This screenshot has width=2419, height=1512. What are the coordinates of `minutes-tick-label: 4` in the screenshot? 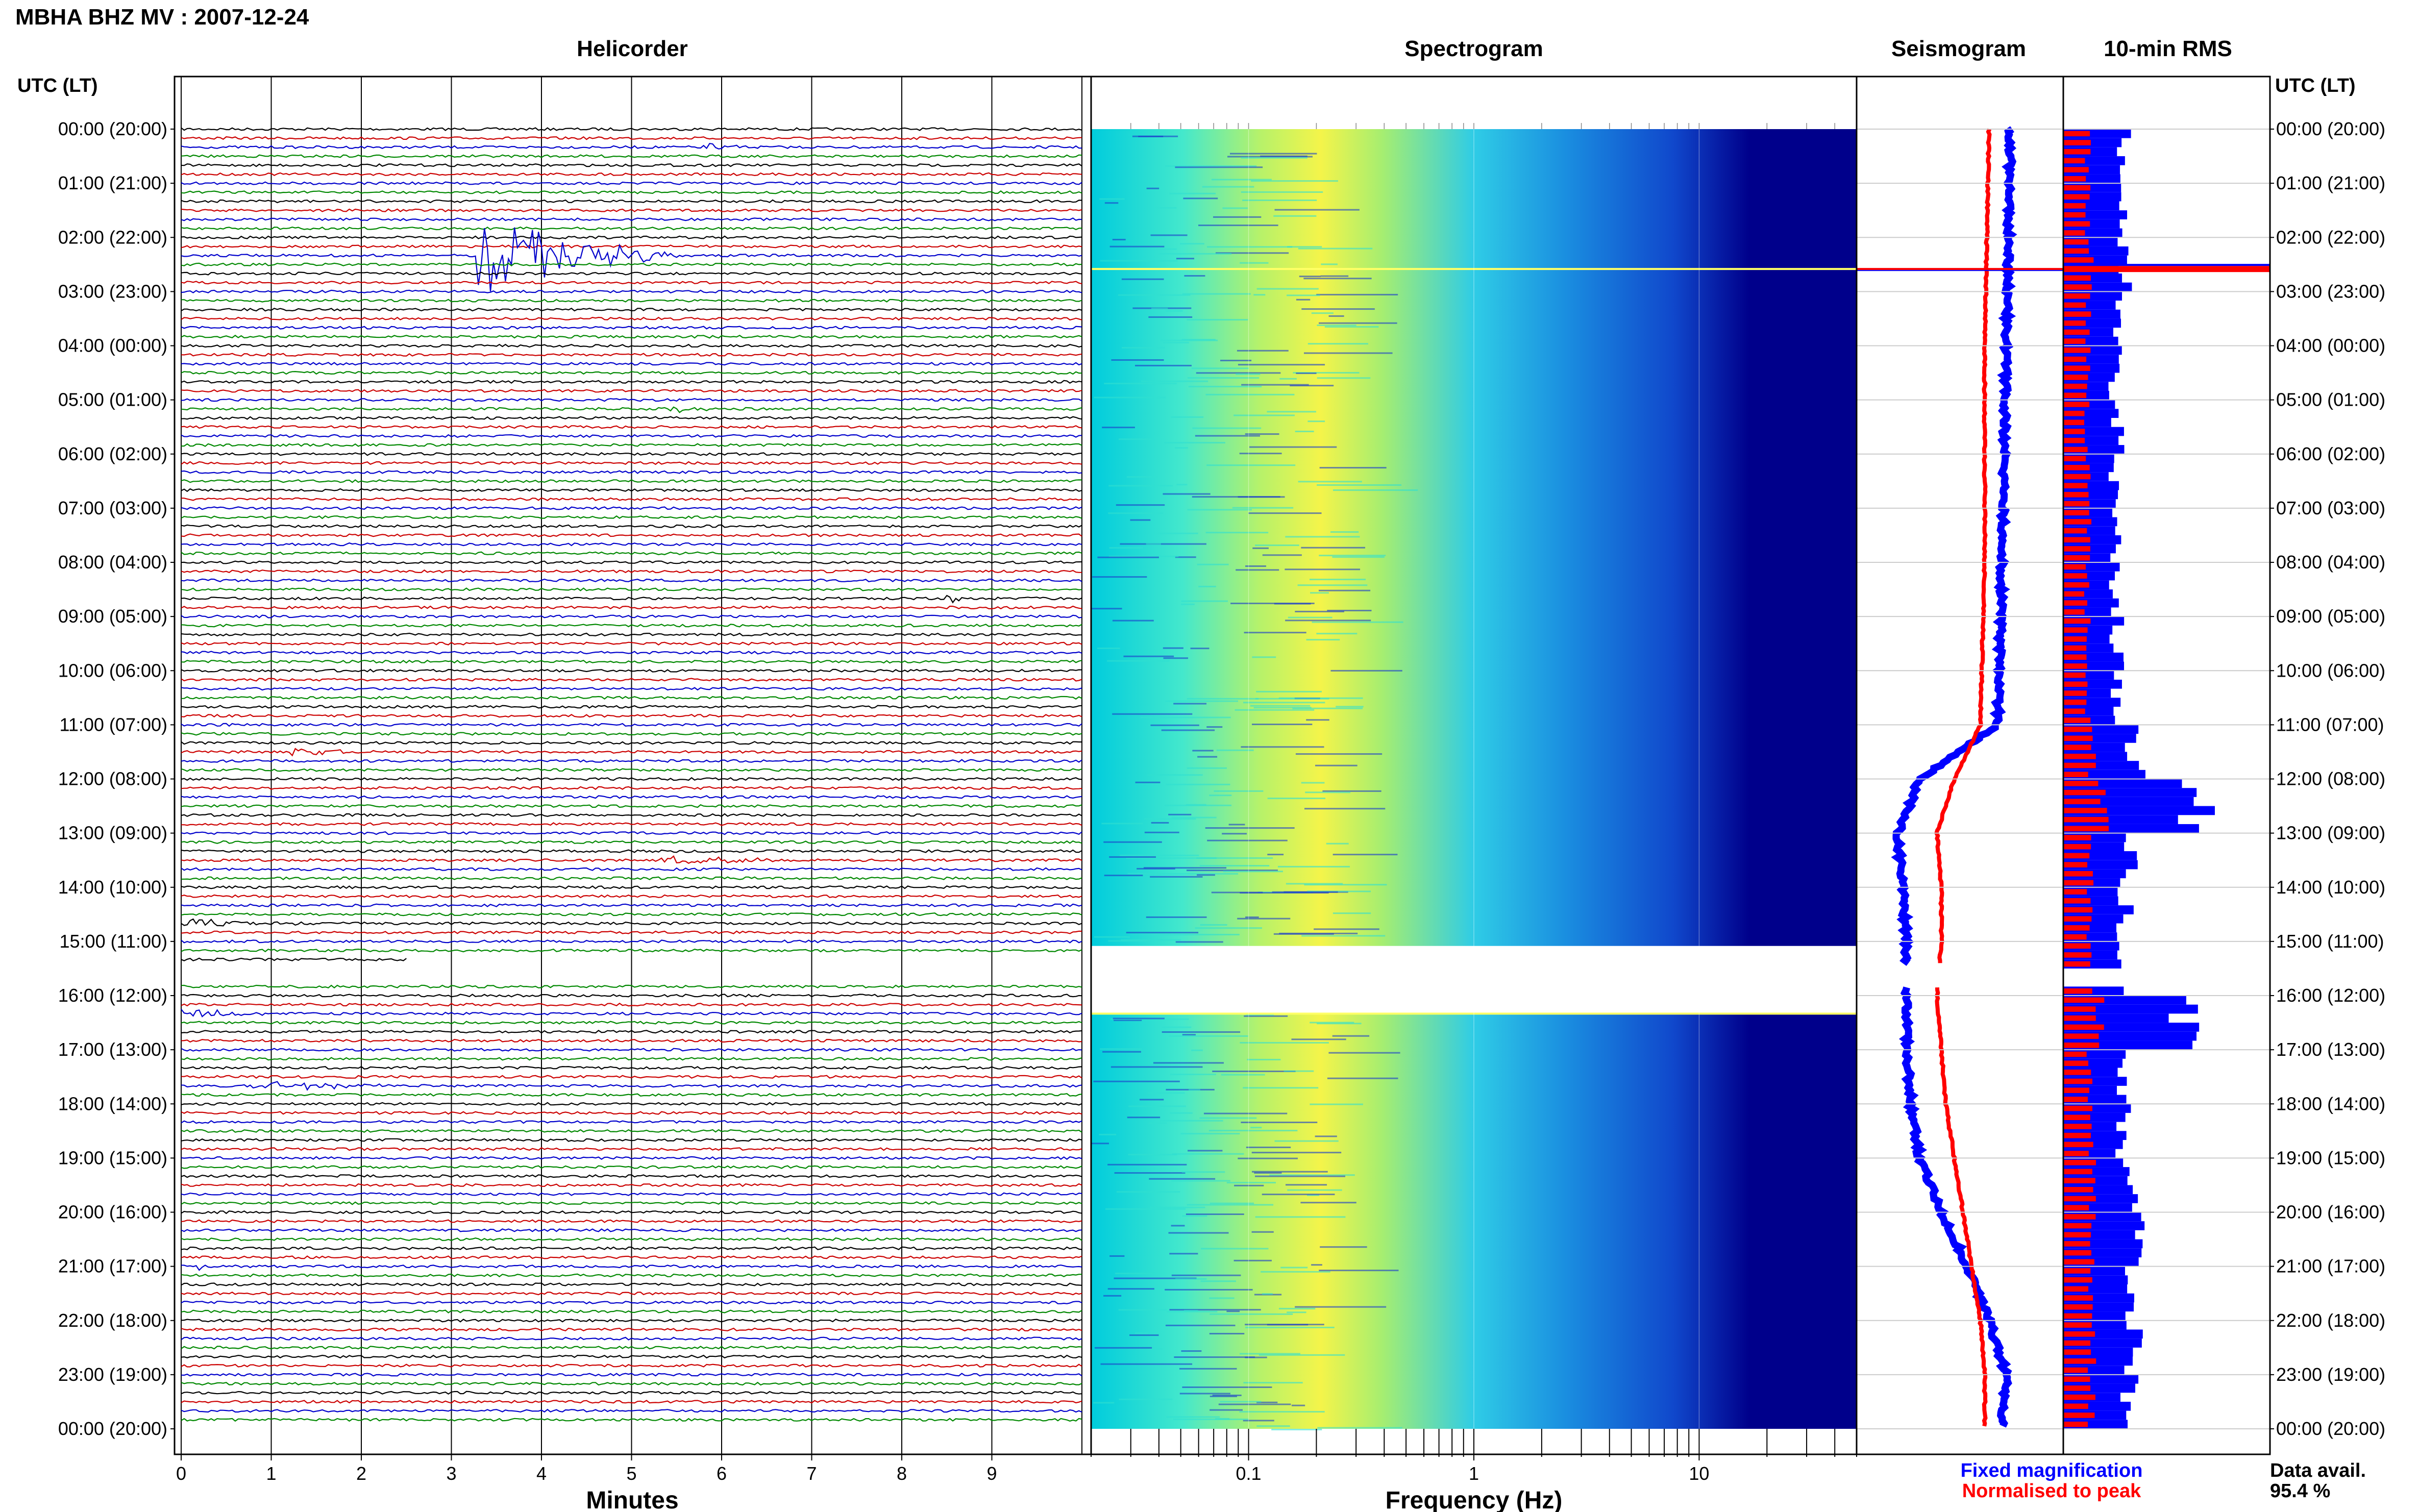 It's located at (541, 1473).